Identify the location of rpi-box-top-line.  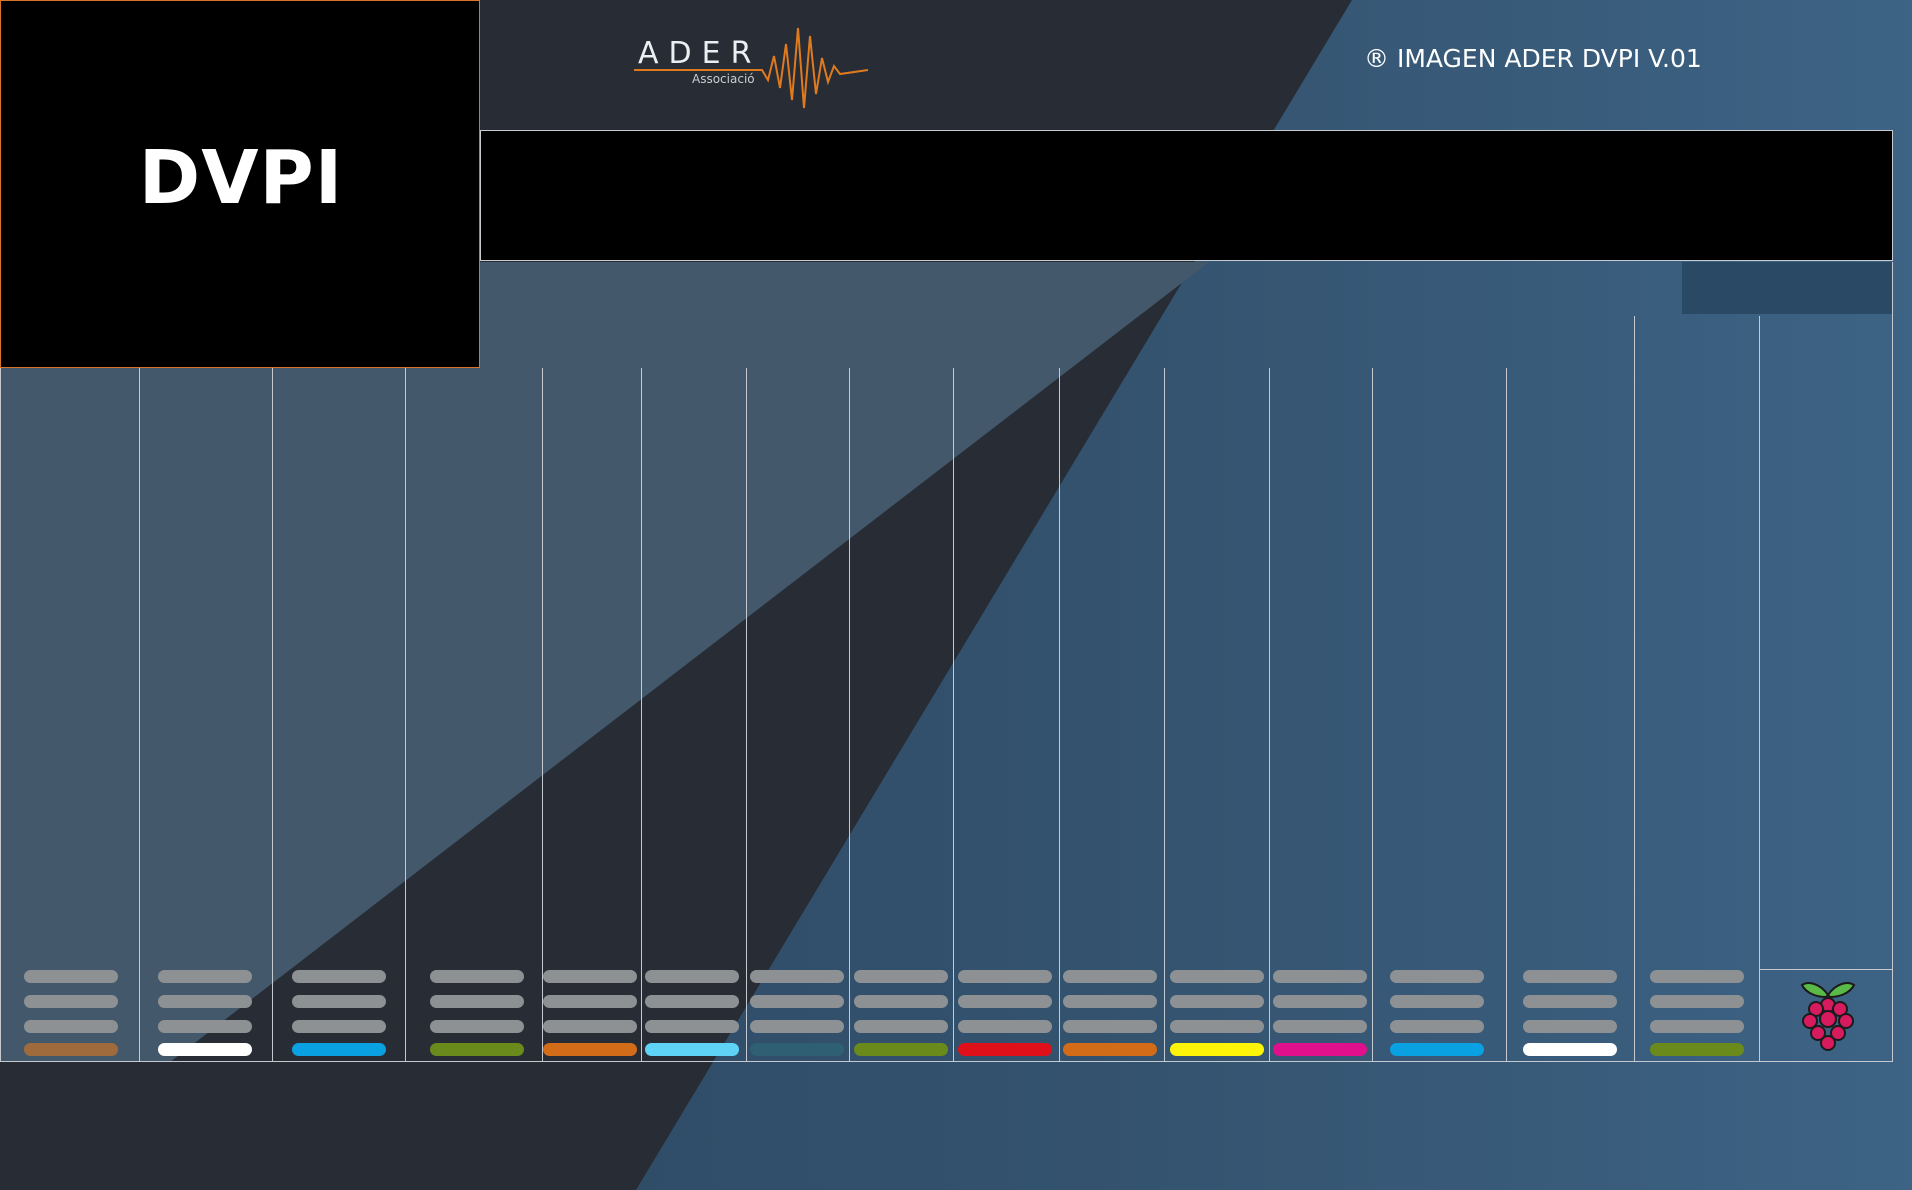
(1826, 969).